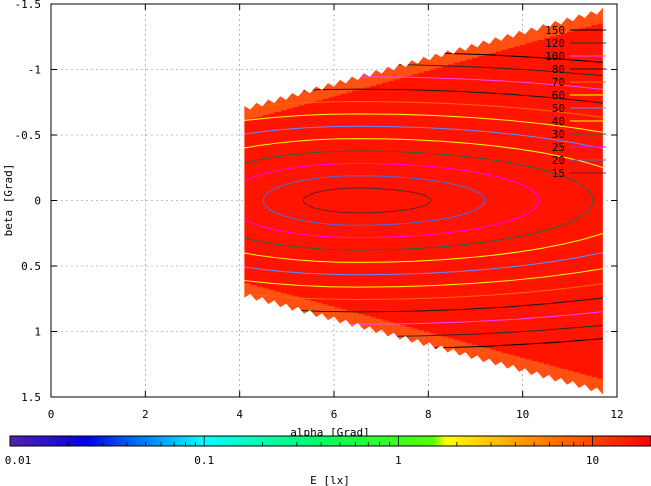 This screenshot has height=486, width=651. What do you see at coordinates (239, 414) in the screenshot?
I see `x-tick-label: 4` at bounding box center [239, 414].